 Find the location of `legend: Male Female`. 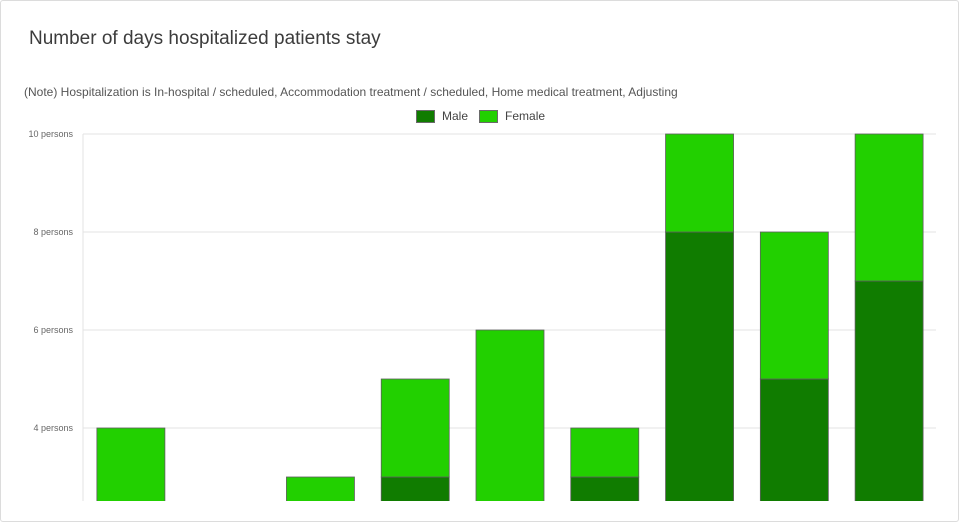

legend: Male Female is located at coordinates (486, 116).